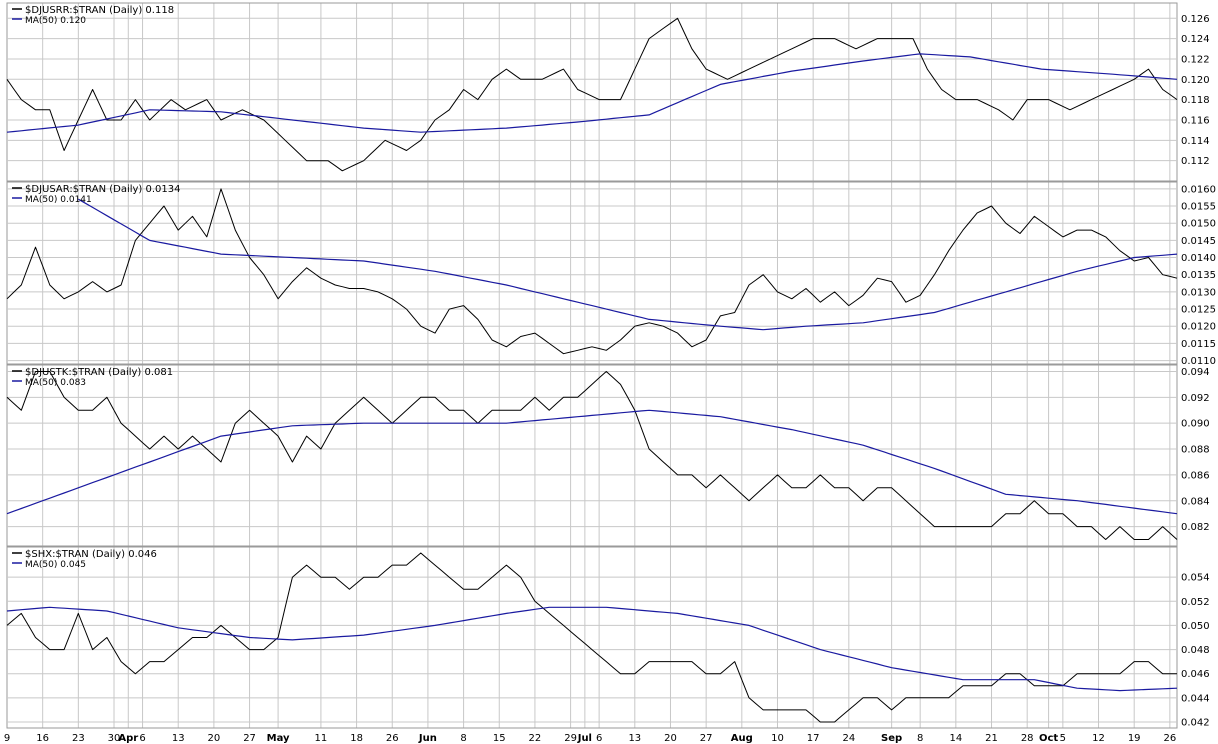 This screenshot has height=744, width=1218. I want to click on y-tick-label: 0.114, so click(1195, 141).